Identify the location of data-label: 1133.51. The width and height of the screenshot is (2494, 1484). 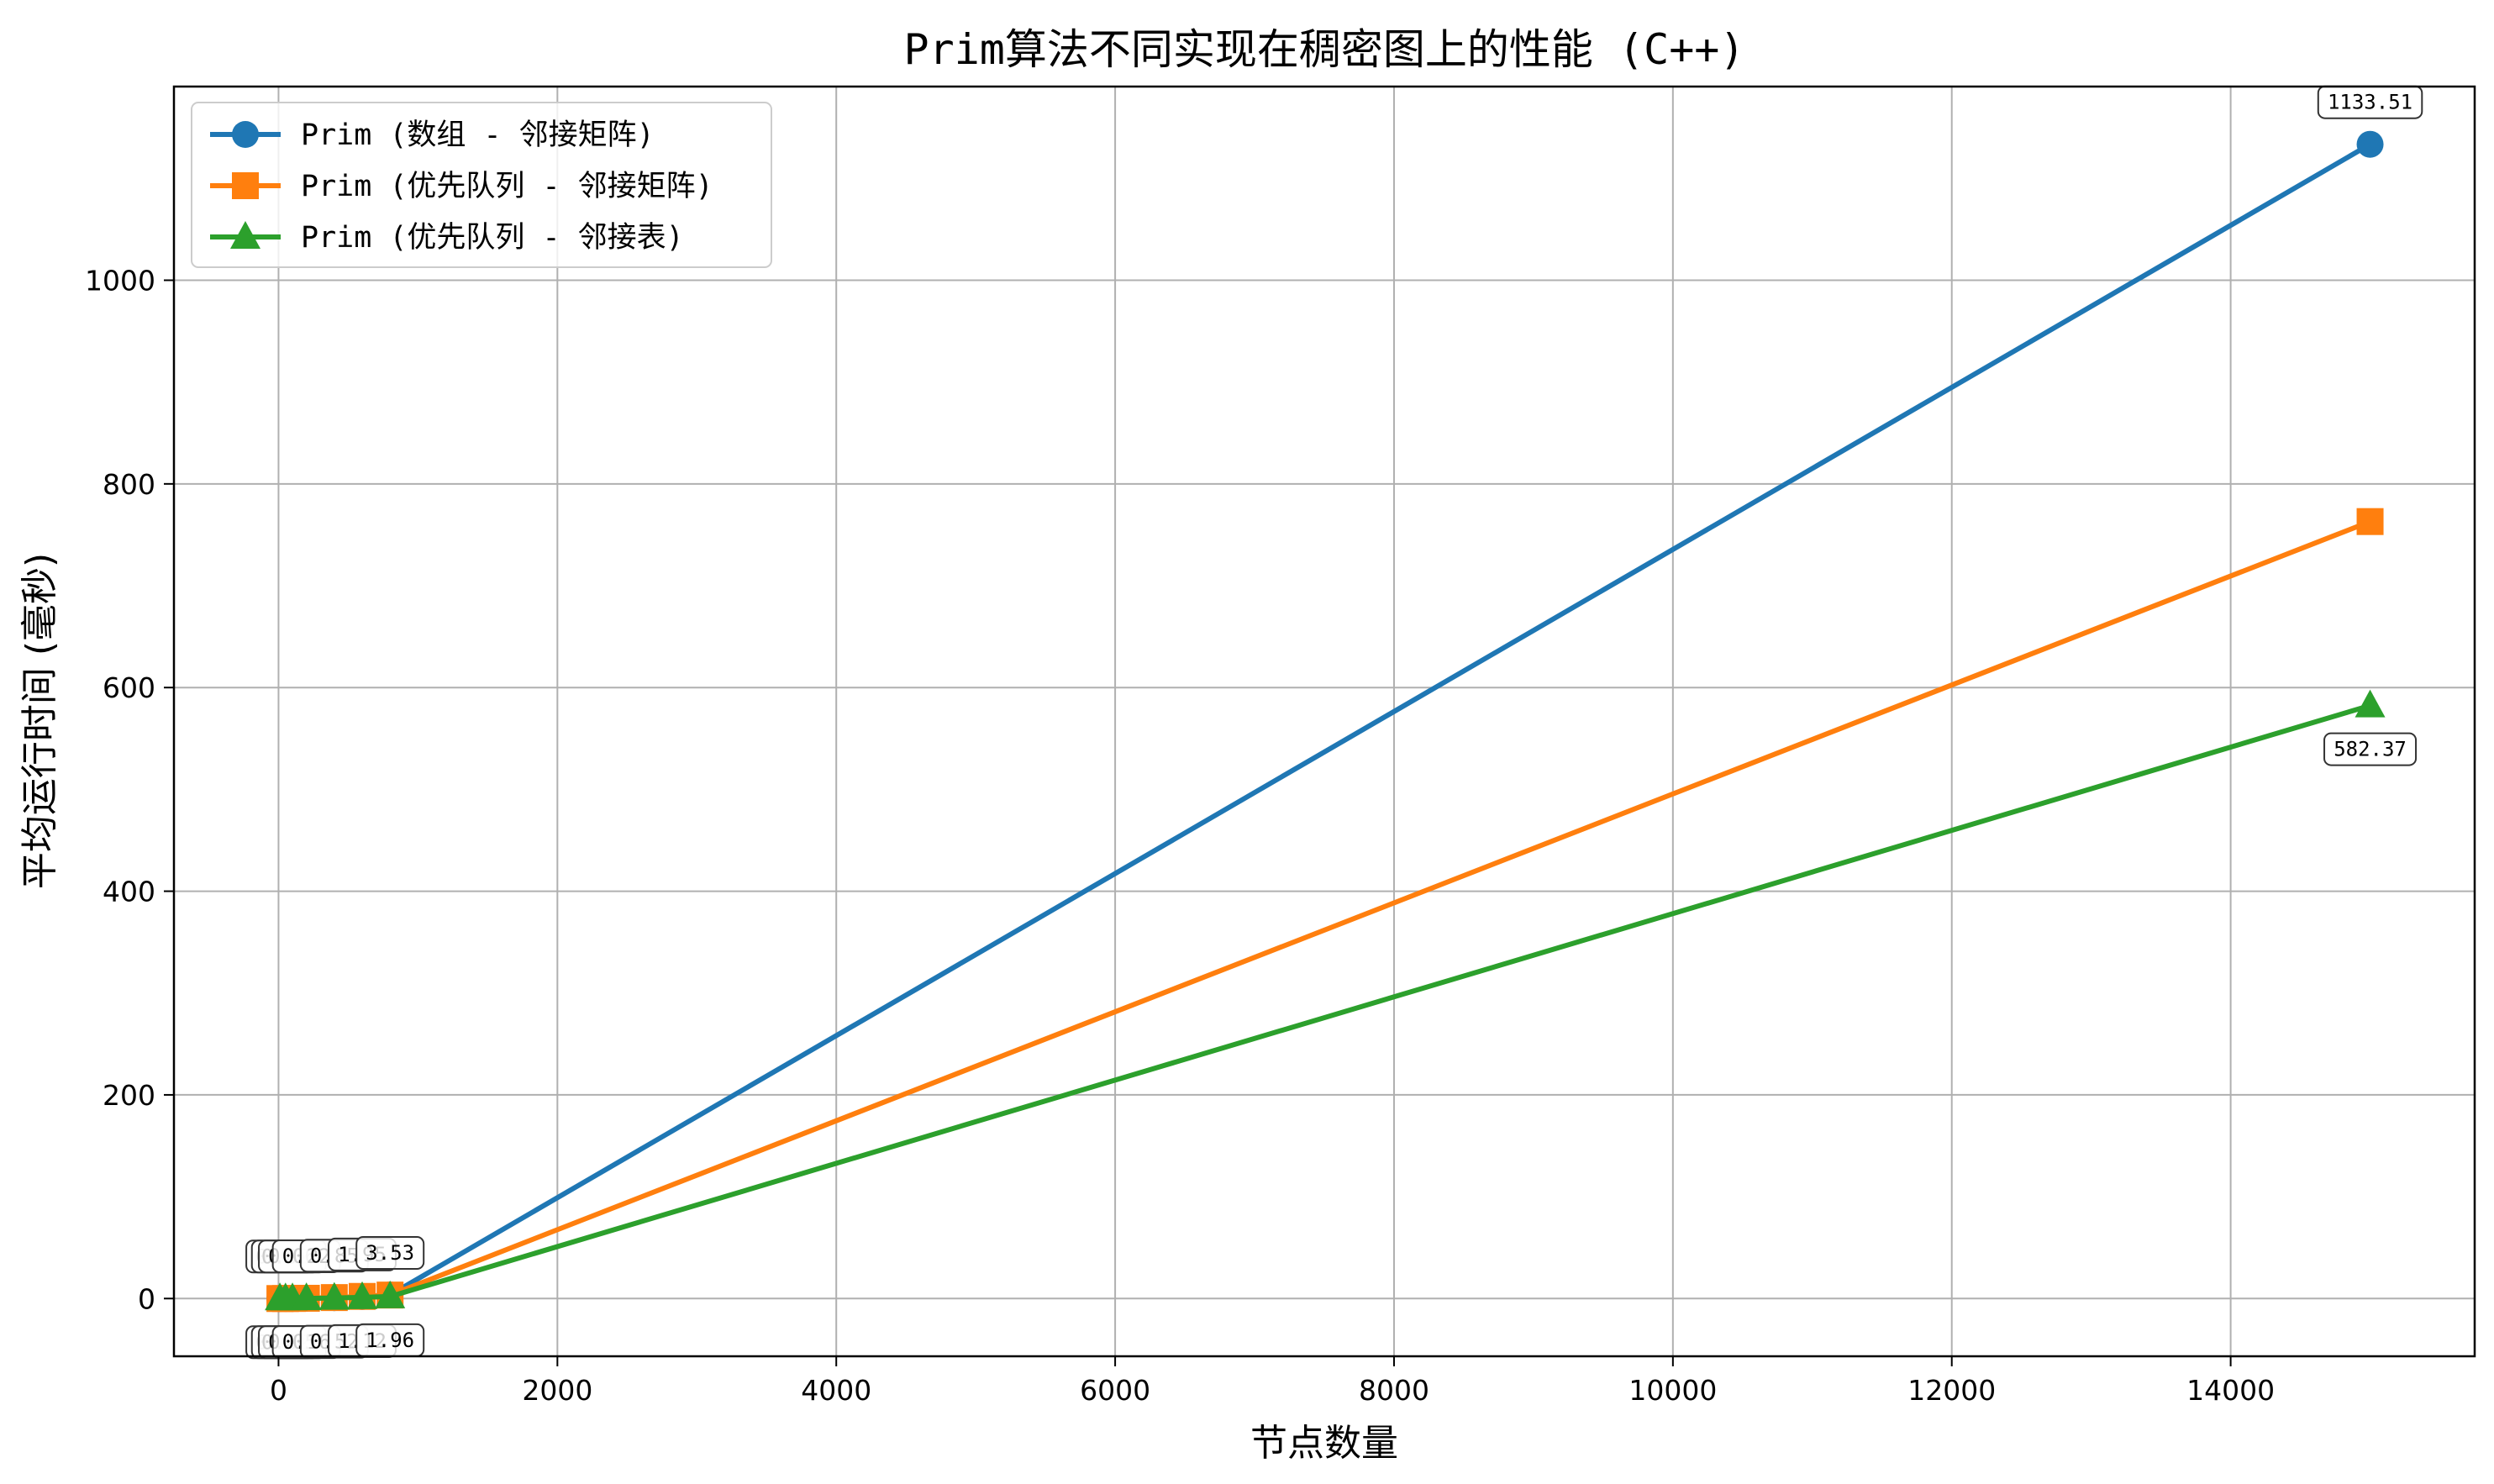
(2370, 102).